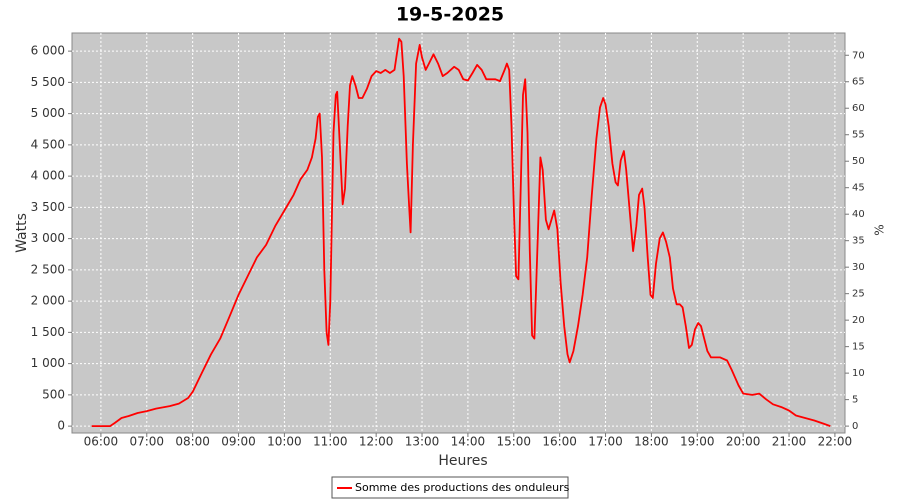  What do you see at coordinates (651, 442) in the screenshot?
I see `x-tick-label: 18:00` at bounding box center [651, 442].